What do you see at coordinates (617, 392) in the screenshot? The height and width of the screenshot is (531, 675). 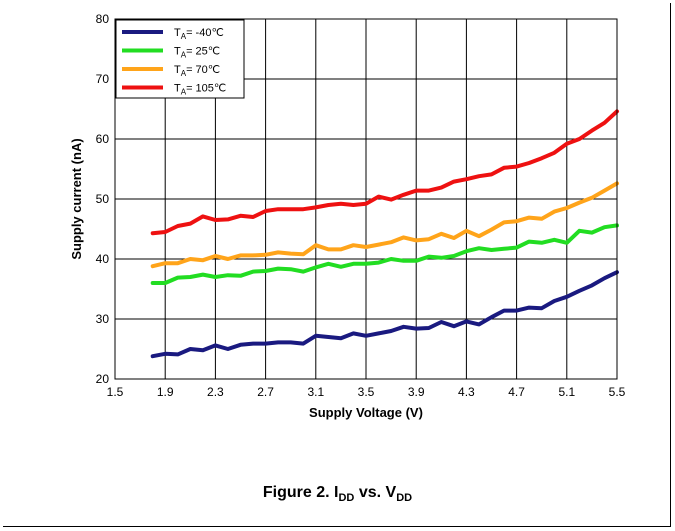 I see `x-tick-label: 5.5` at bounding box center [617, 392].